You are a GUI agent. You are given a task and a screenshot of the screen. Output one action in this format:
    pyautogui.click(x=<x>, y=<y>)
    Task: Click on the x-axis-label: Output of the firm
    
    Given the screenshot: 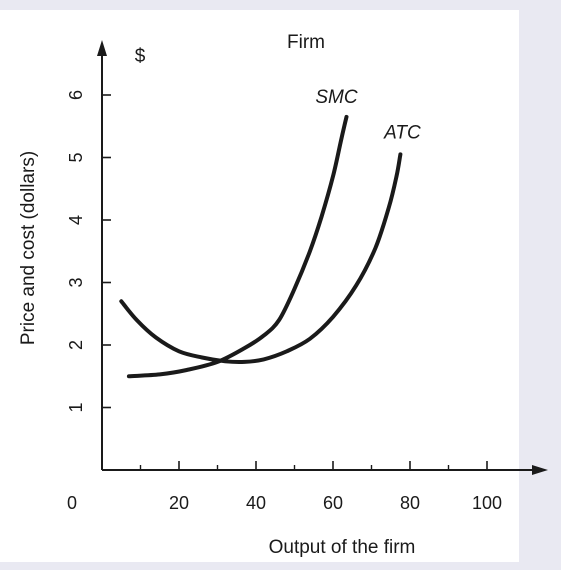 What is the action you would take?
    pyautogui.click(x=342, y=547)
    